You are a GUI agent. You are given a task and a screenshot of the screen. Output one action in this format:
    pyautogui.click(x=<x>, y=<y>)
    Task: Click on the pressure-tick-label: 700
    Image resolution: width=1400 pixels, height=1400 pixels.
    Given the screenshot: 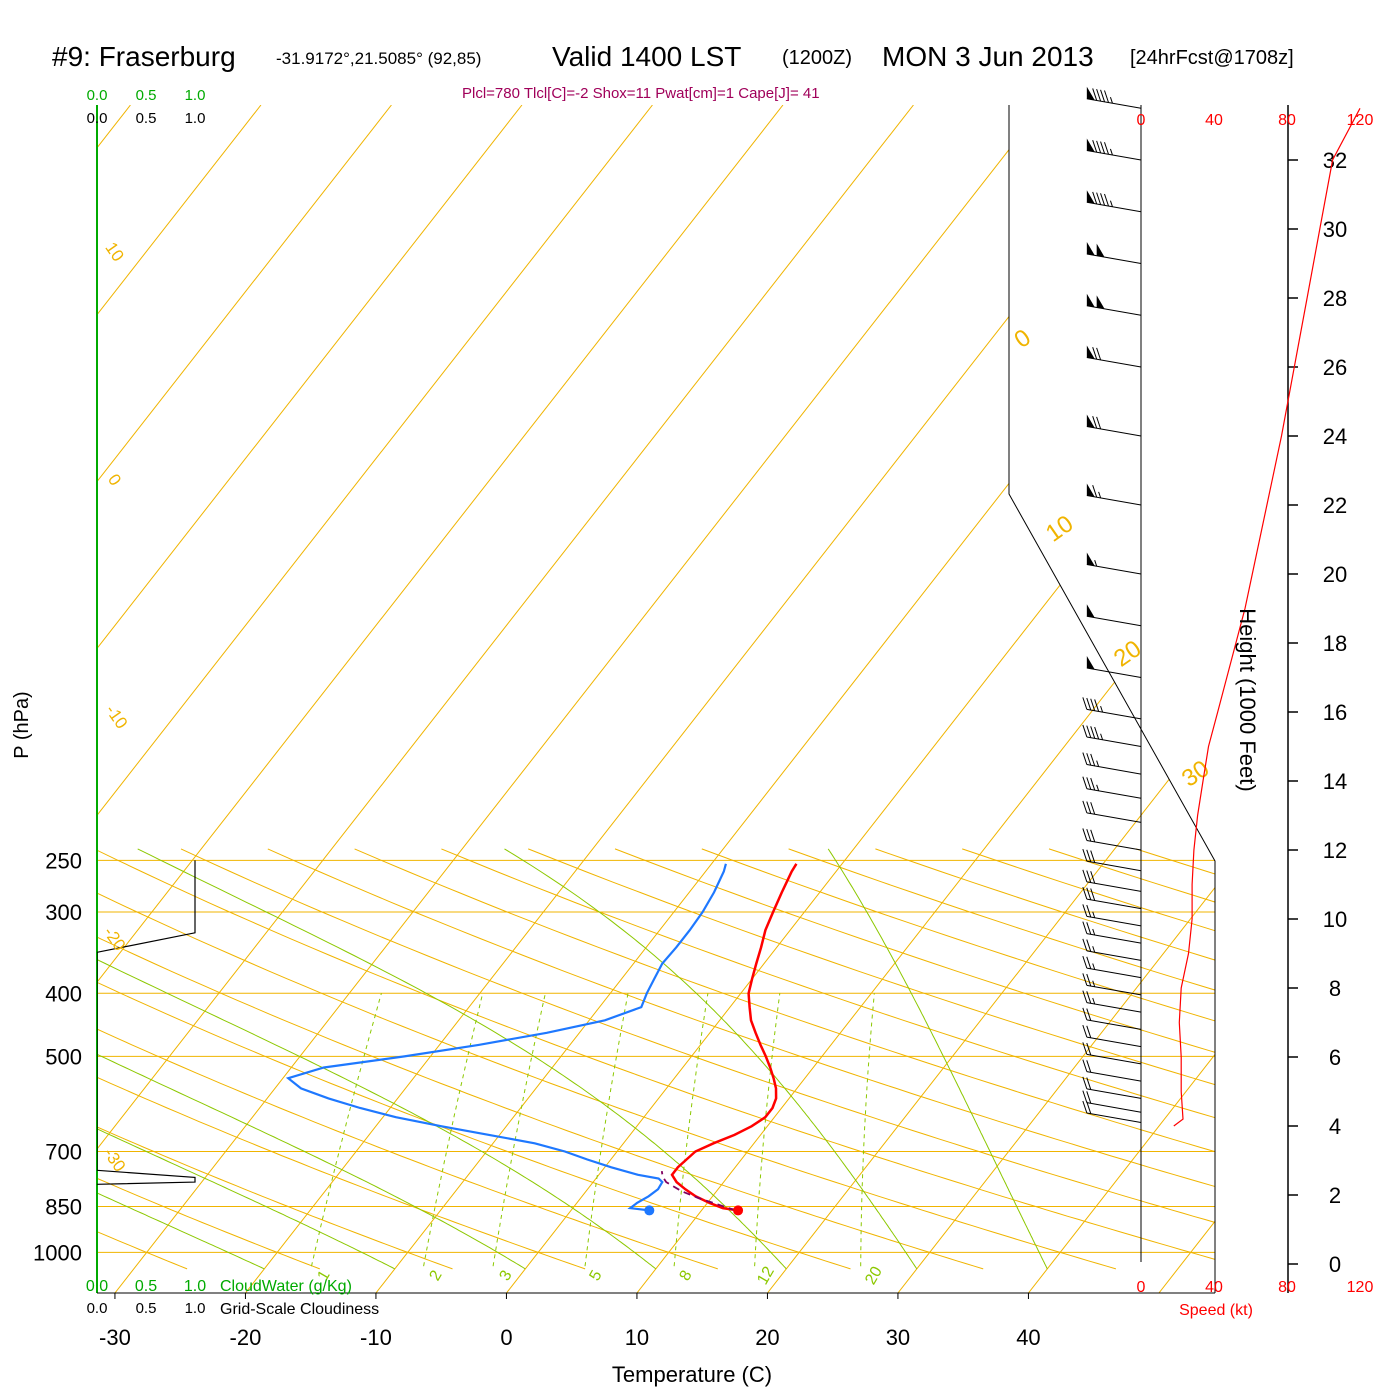 What is the action you would take?
    pyautogui.click(x=63, y=1152)
    